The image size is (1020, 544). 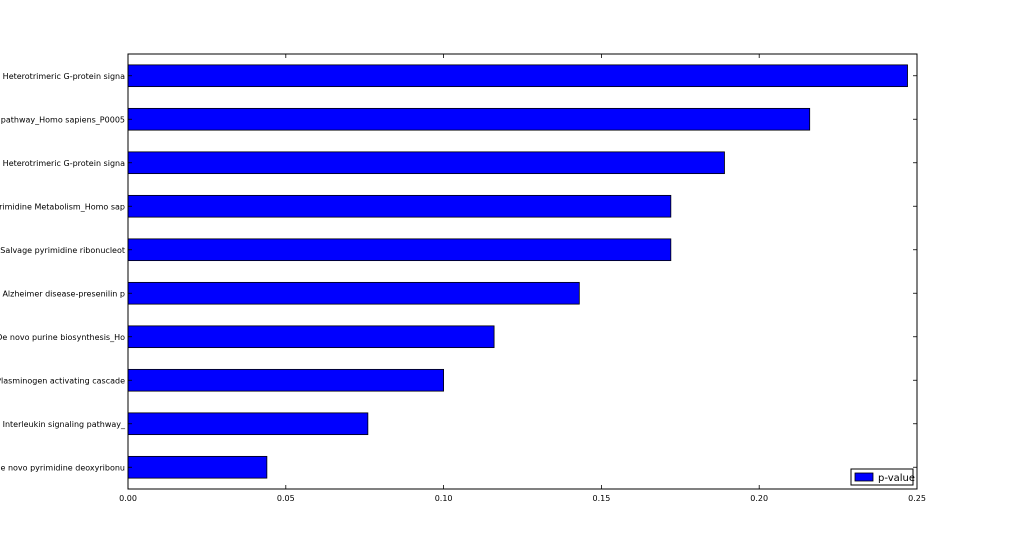 What do you see at coordinates (601, 498) in the screenshot?
I see `x-tick-label: 0.15` at bounding box center [601, 498].